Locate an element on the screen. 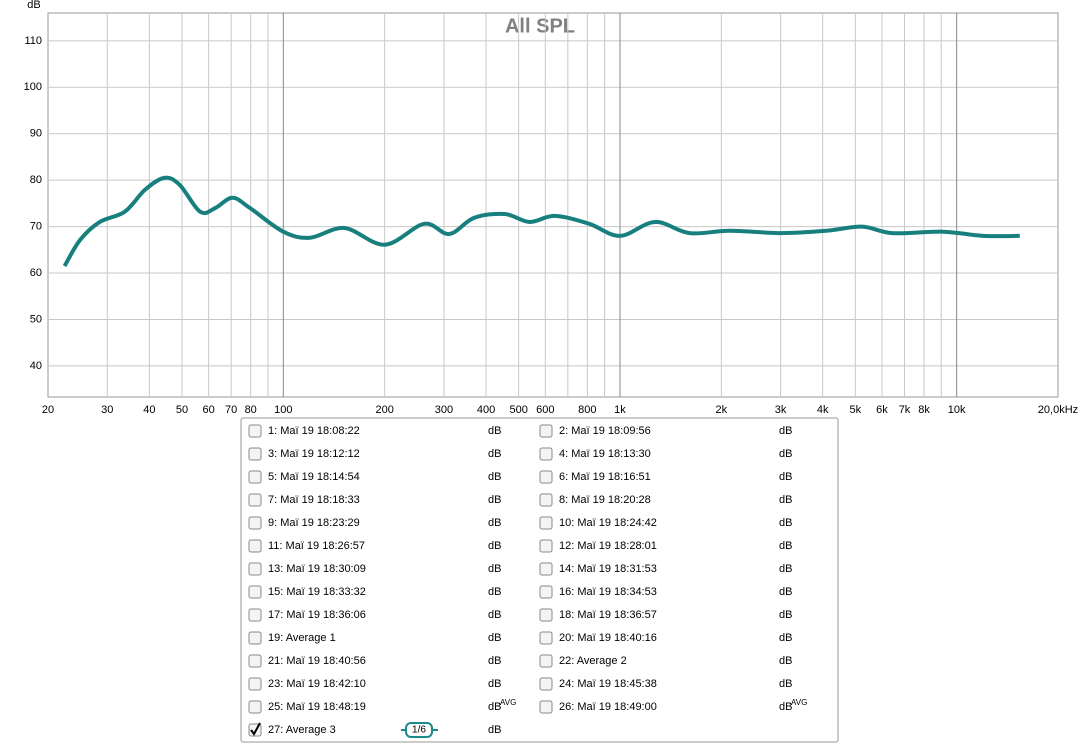 The image size is (1081, 749). legend-label: 17: Maï 19 18:36:06 is located at coordinates (317, 615).